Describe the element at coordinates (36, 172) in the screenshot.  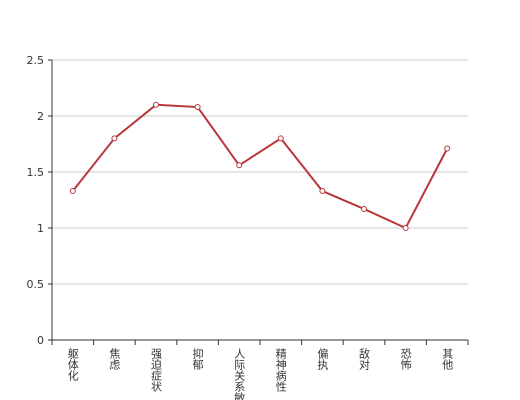
I see `y-tick-label: 1.5` at that location.